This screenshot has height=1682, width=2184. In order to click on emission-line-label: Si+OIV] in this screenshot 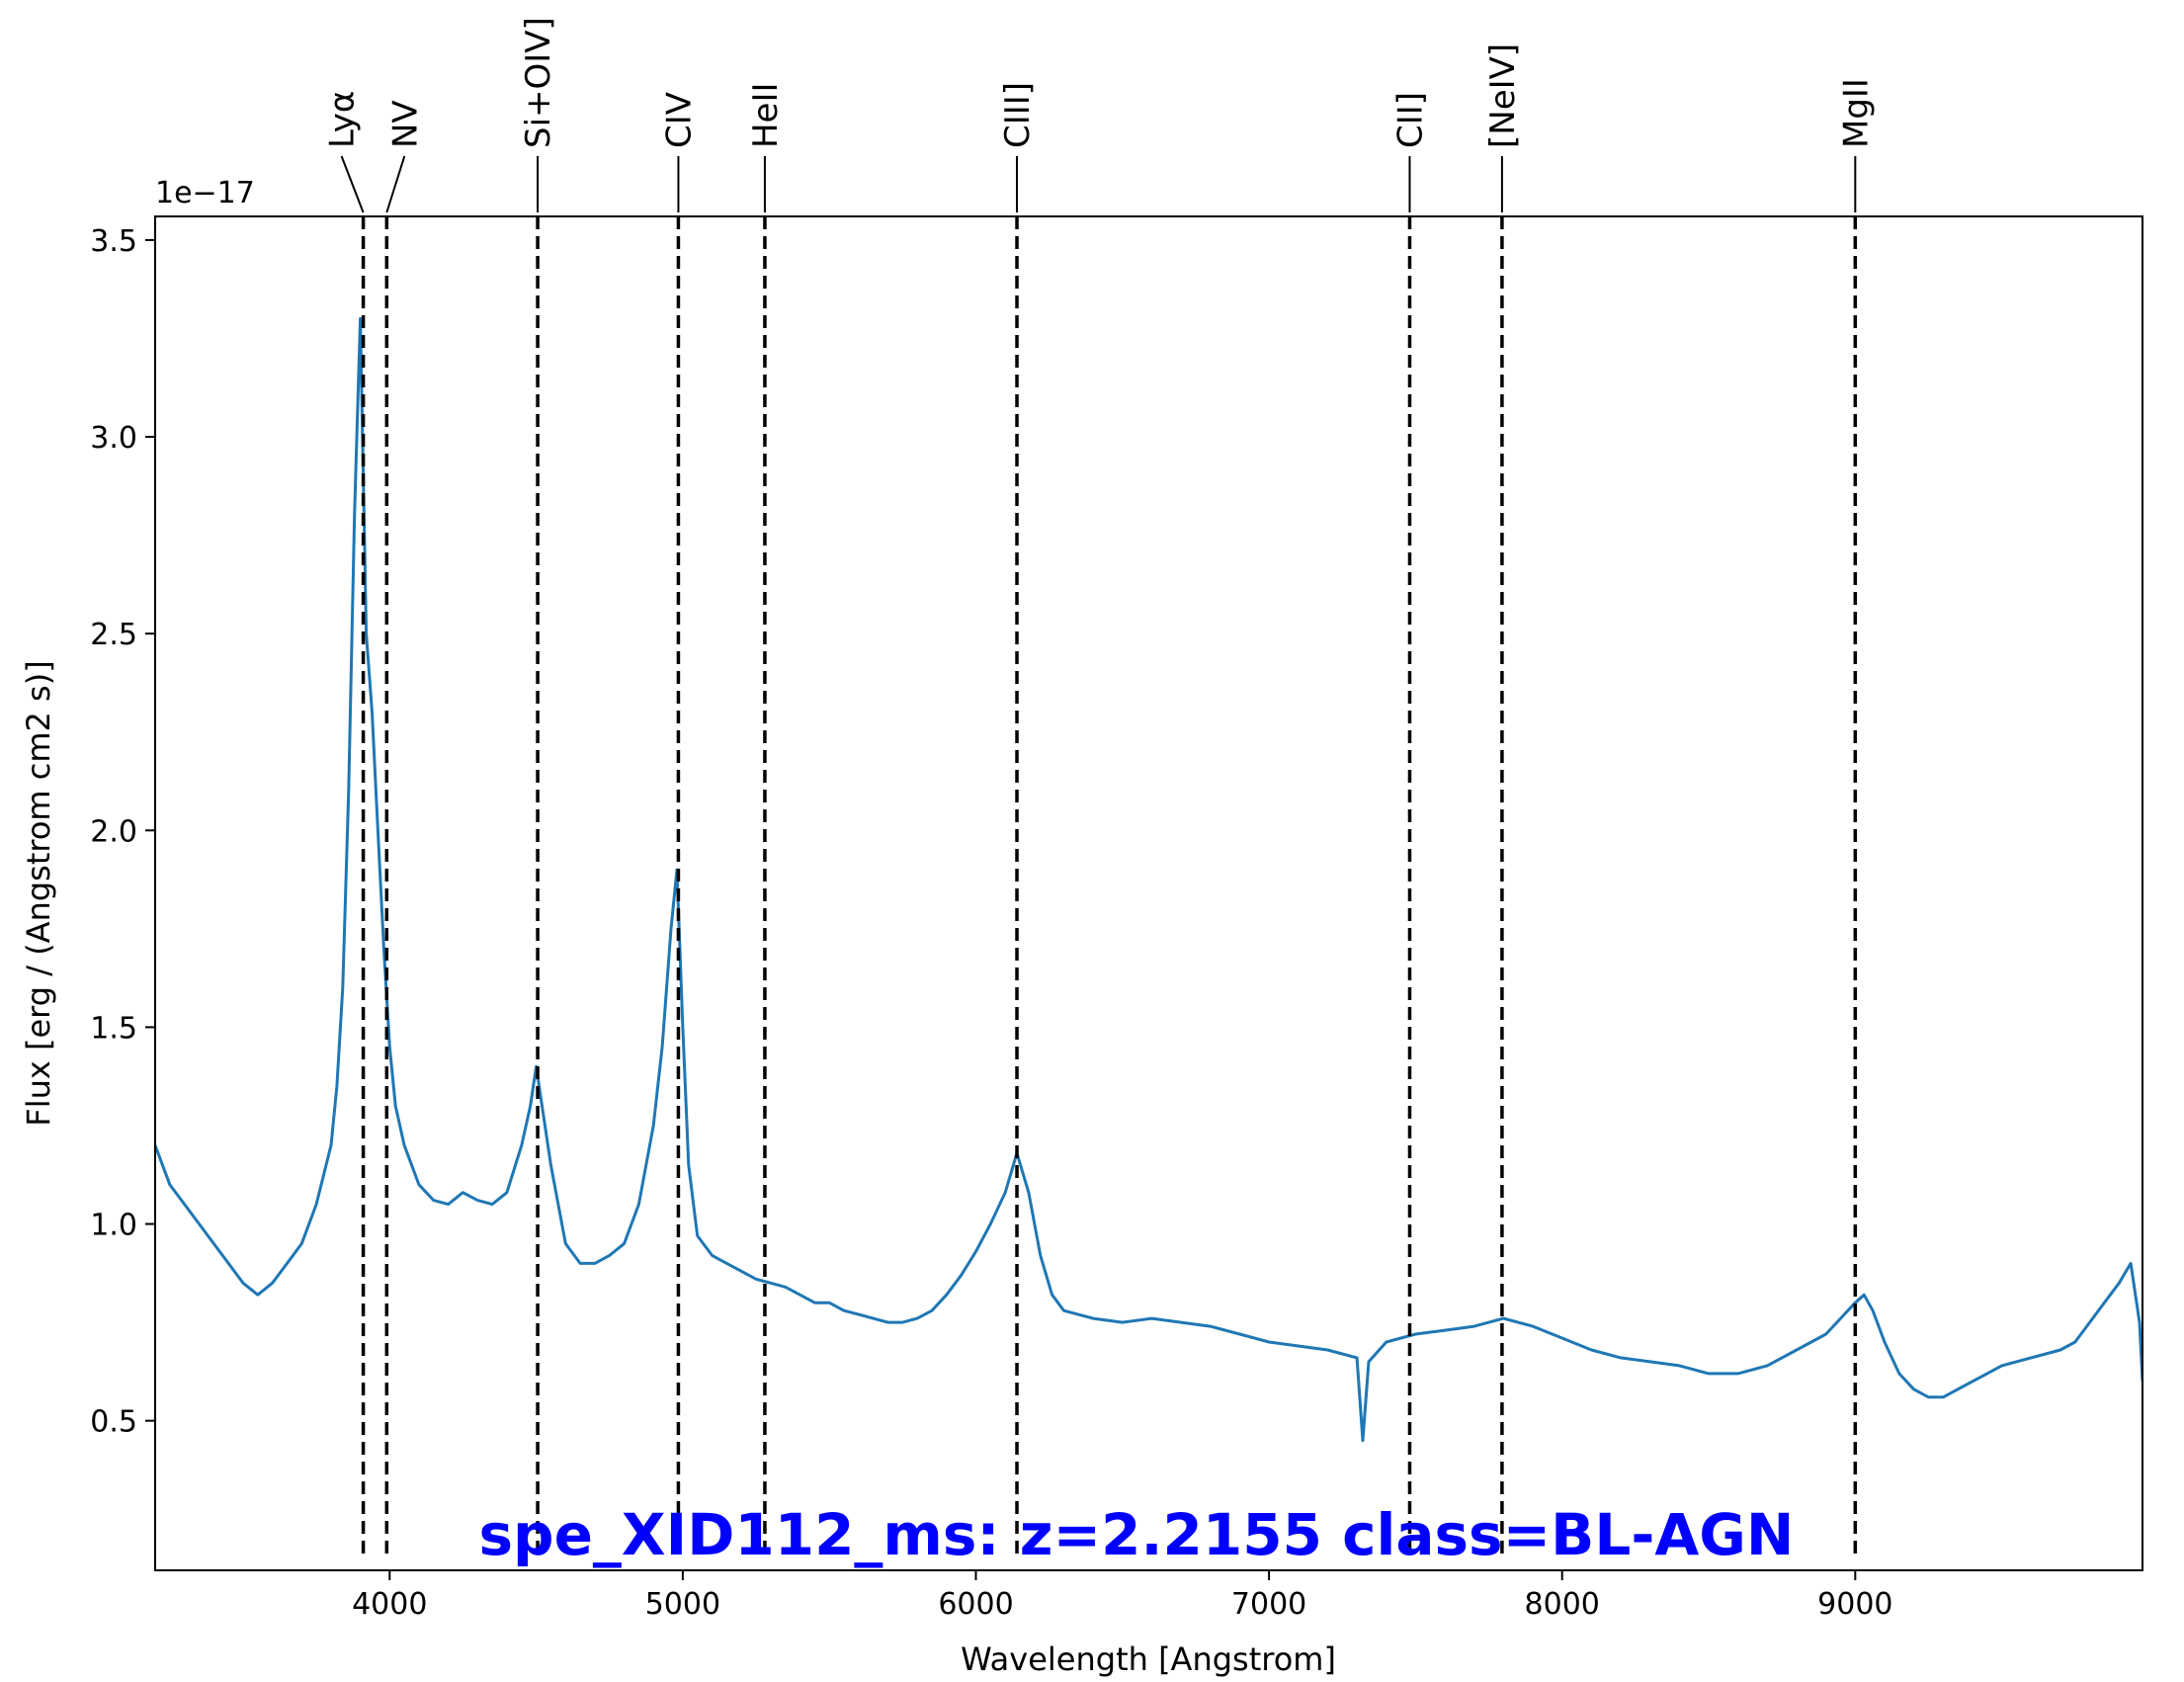, I will do `click(538, 82)`.